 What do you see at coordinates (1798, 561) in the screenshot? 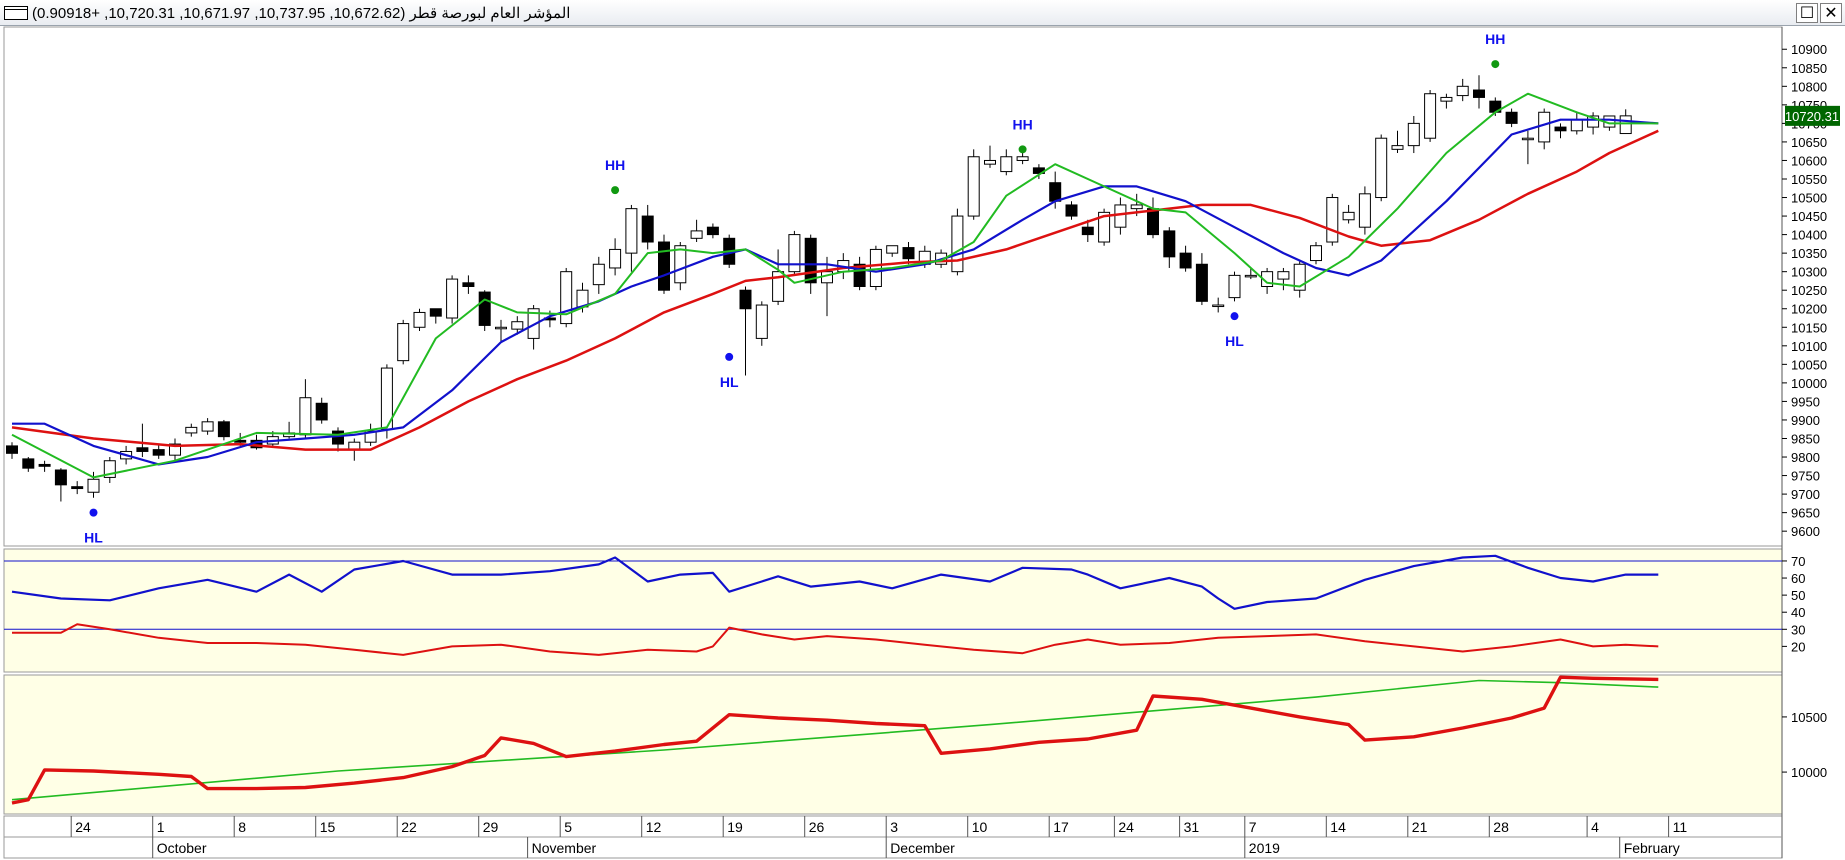
I see `axis-tick-label: 70` at bounding box center [1798, 561].